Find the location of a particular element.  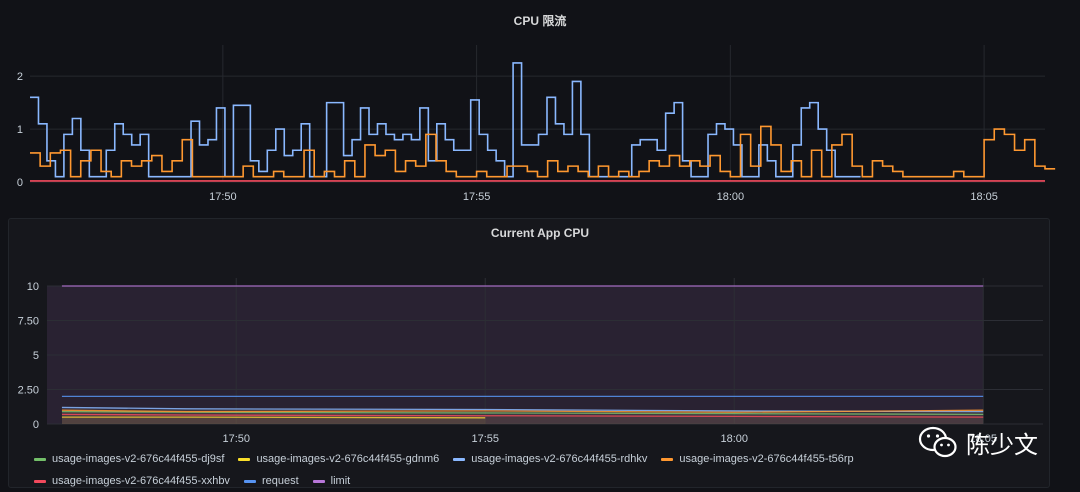

legend-label: usage-images-v2-676c44f455-t56rp is located at coordinates (766, 459).